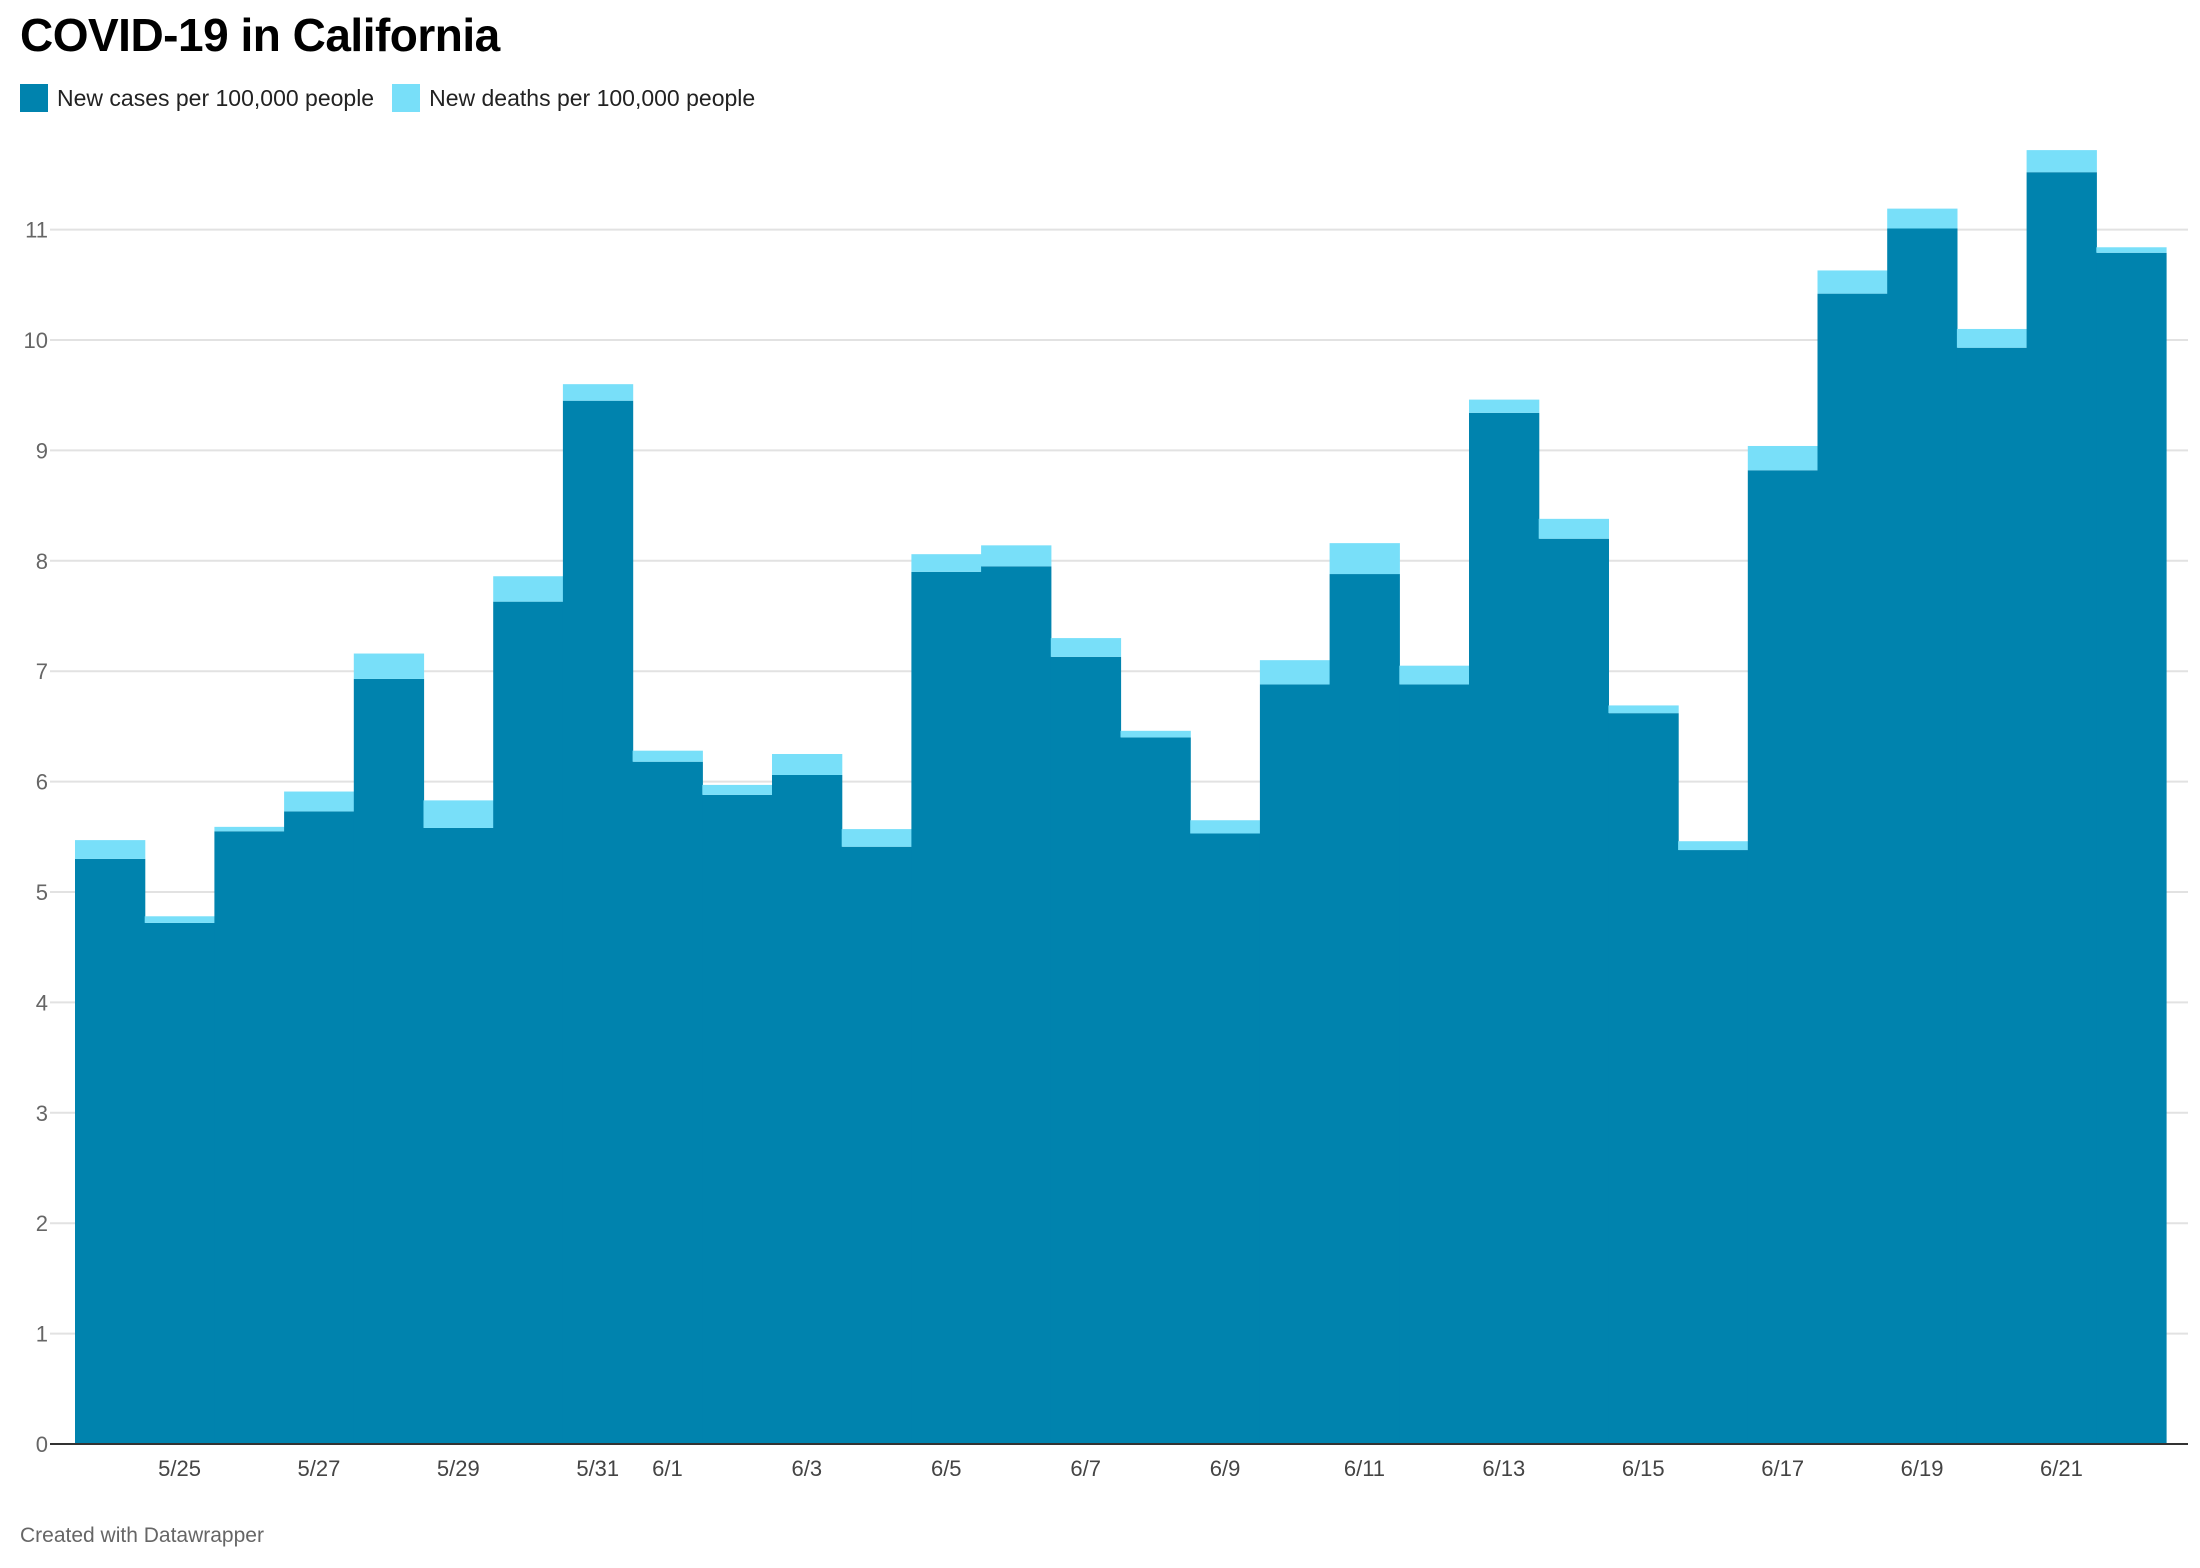 The width and height of the screenshot is (2200, 1568). I want to click on x-tick-label: 6/7, so click(1085, 1468).